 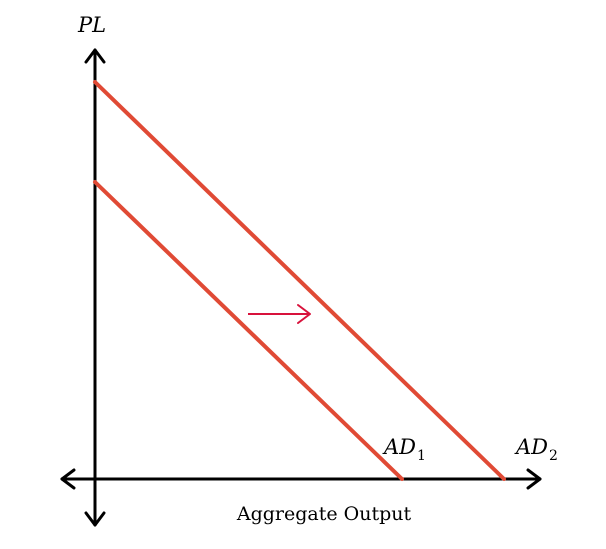 I want to click on x-axis-right-arrowhead, so click(x=534, y=479).